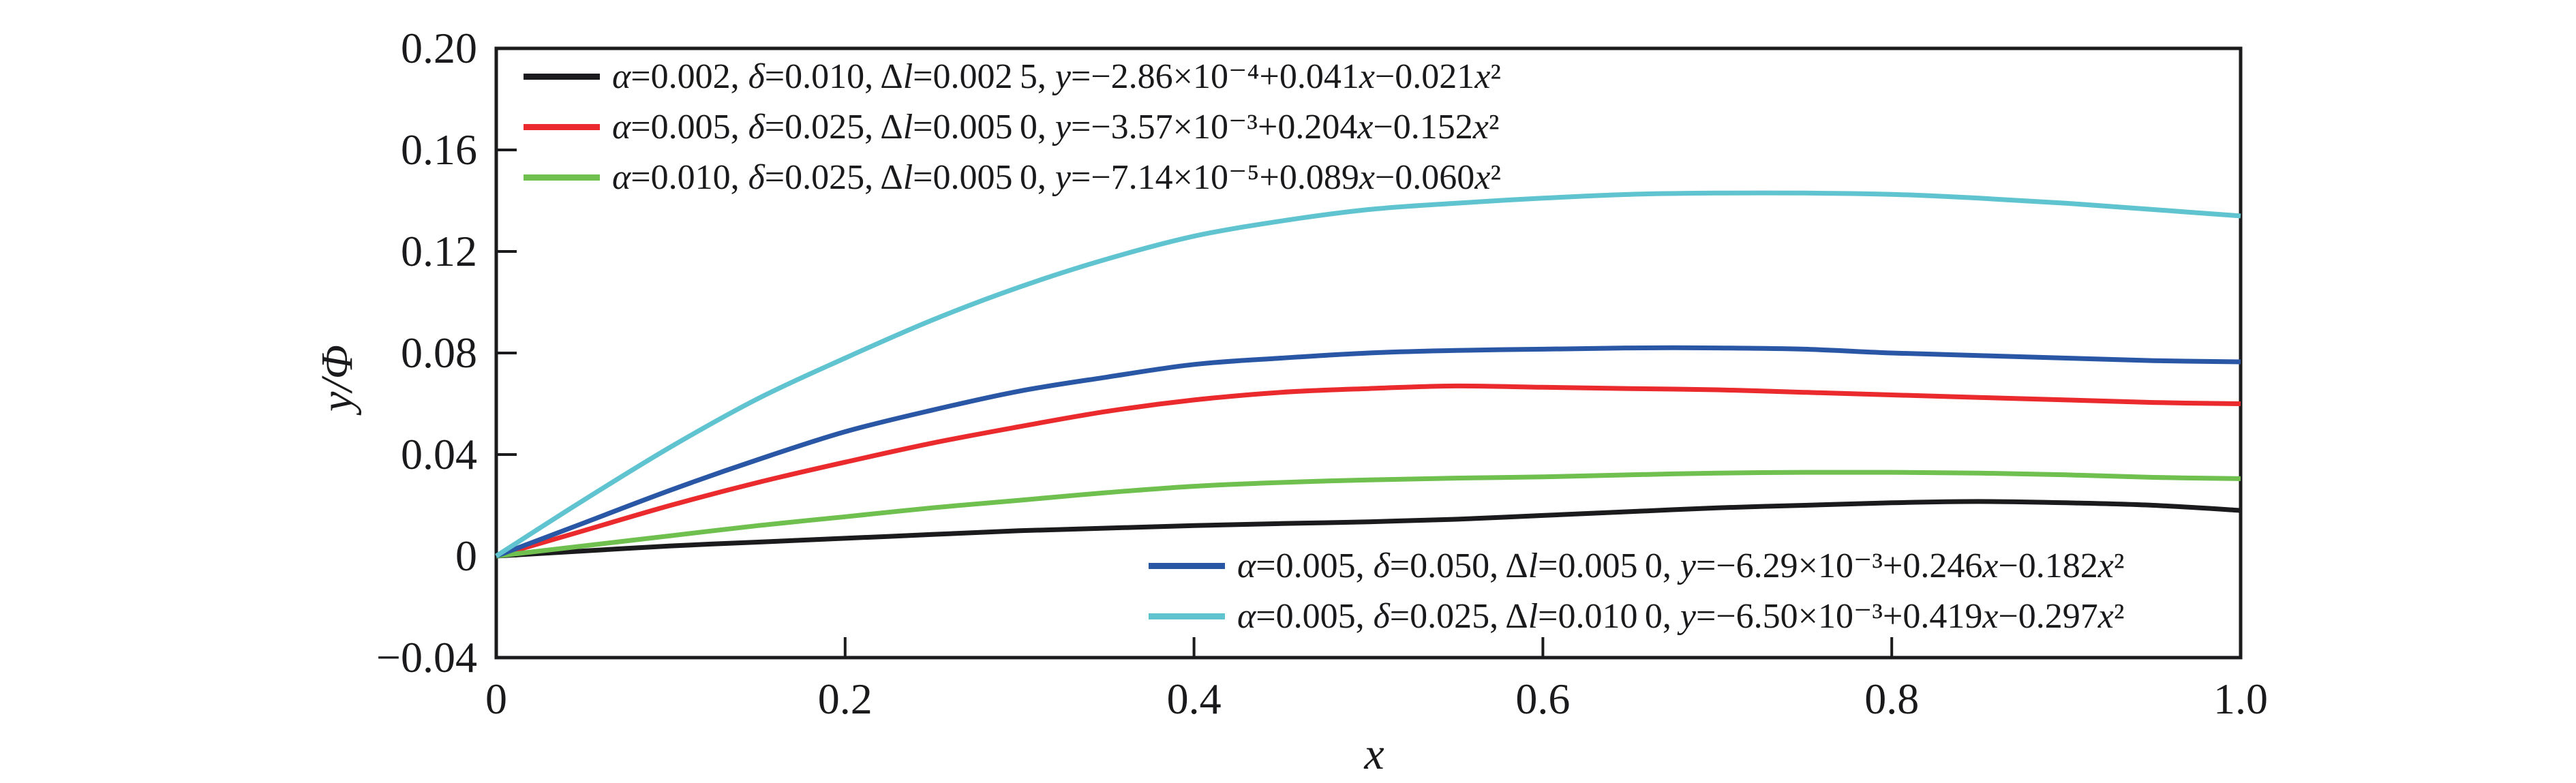 Image resolution: width=2576 pixels, height=783 pixels. Describe the element at coordinates (1194, 699) in the screenshot. I see `x-tick-label: 0.4` at that location.